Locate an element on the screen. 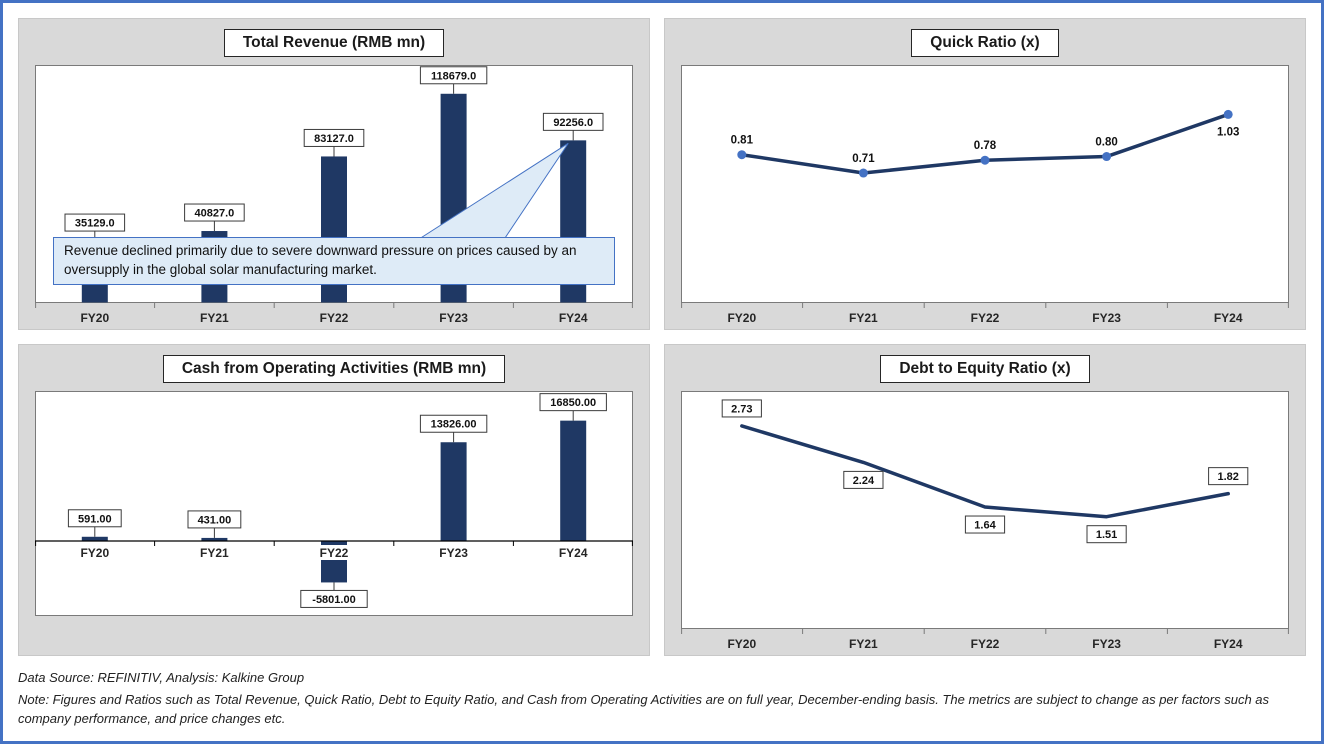 The image size is (1324, 744). svg-text: -5801.00 is located at coordinates (333, 600).